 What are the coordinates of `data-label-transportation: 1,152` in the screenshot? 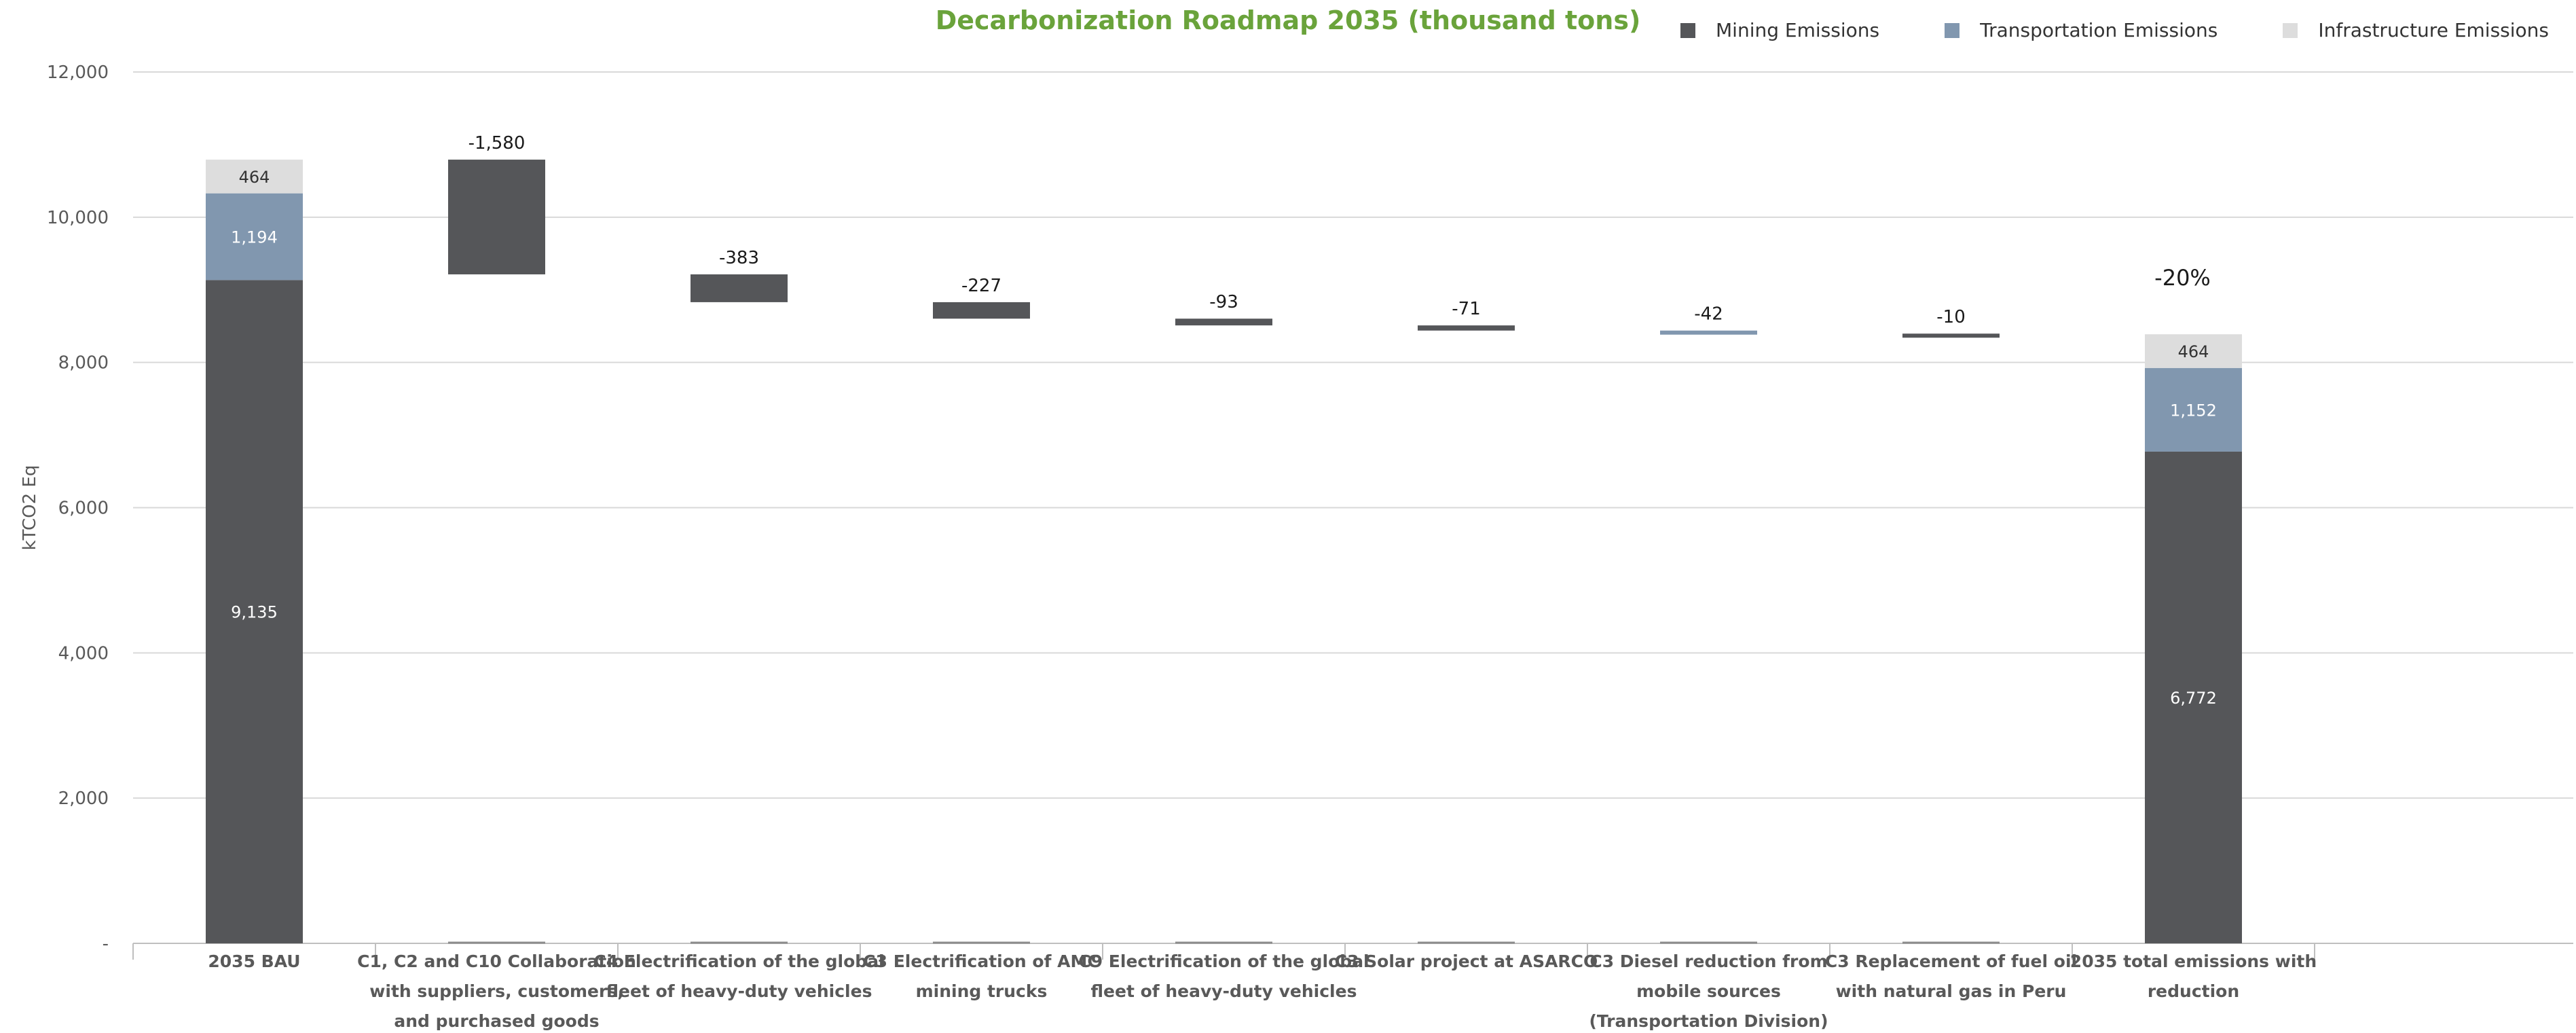 It's located at (2193, 410).